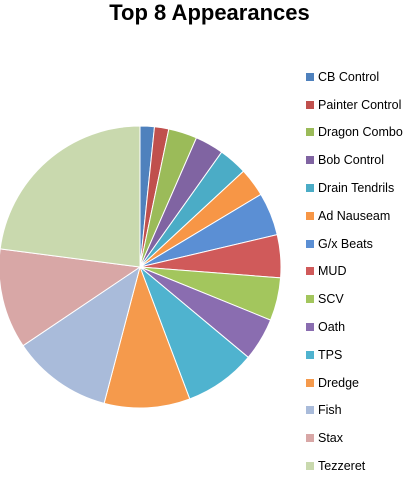 The width and height of the screenshot is (419, 481). I want to click on legend-item-painter-control: Painter Control, so click(354, 105).